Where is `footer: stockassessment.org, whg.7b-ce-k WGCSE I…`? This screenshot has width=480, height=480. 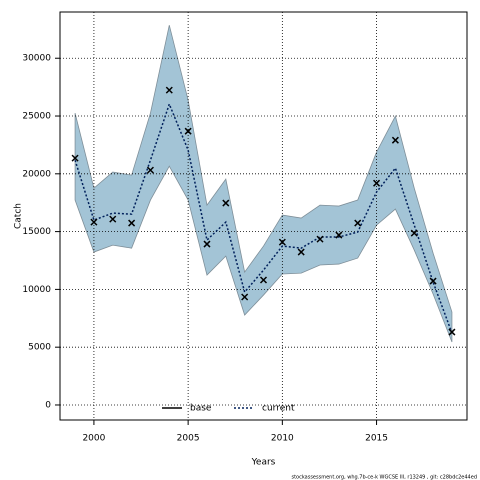 footer: stockassessment.org, whg.7b-ce-k WGCSE I… is located at coordinates (384, 477).